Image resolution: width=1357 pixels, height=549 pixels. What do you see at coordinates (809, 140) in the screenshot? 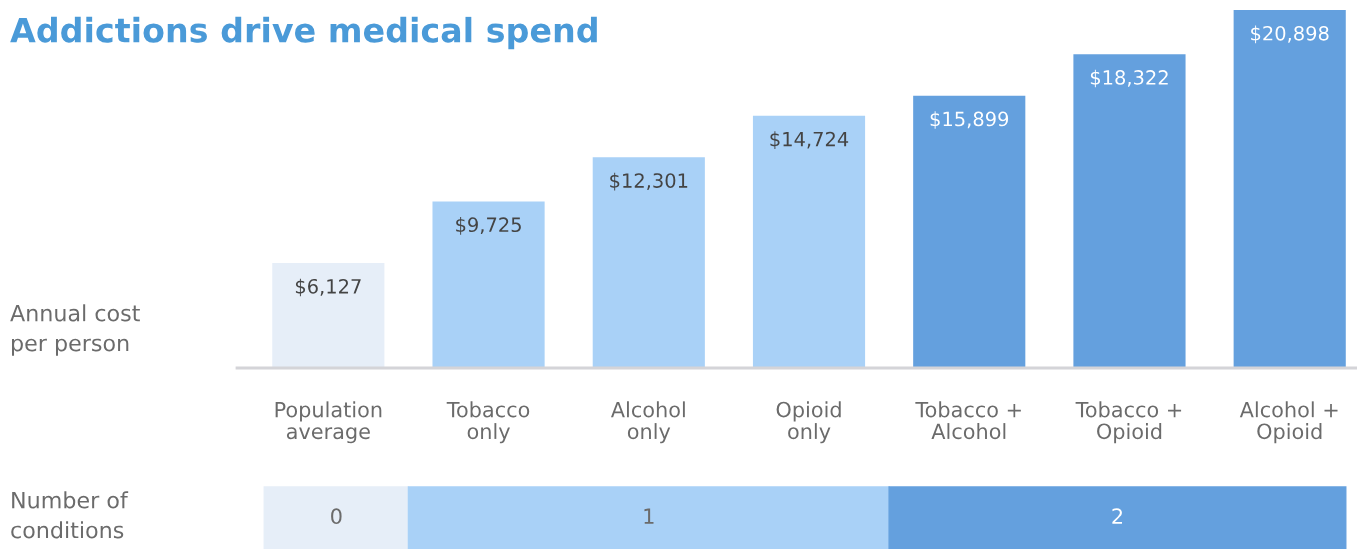
I see `data-label: $14,724` at bounding box center [809, 140].